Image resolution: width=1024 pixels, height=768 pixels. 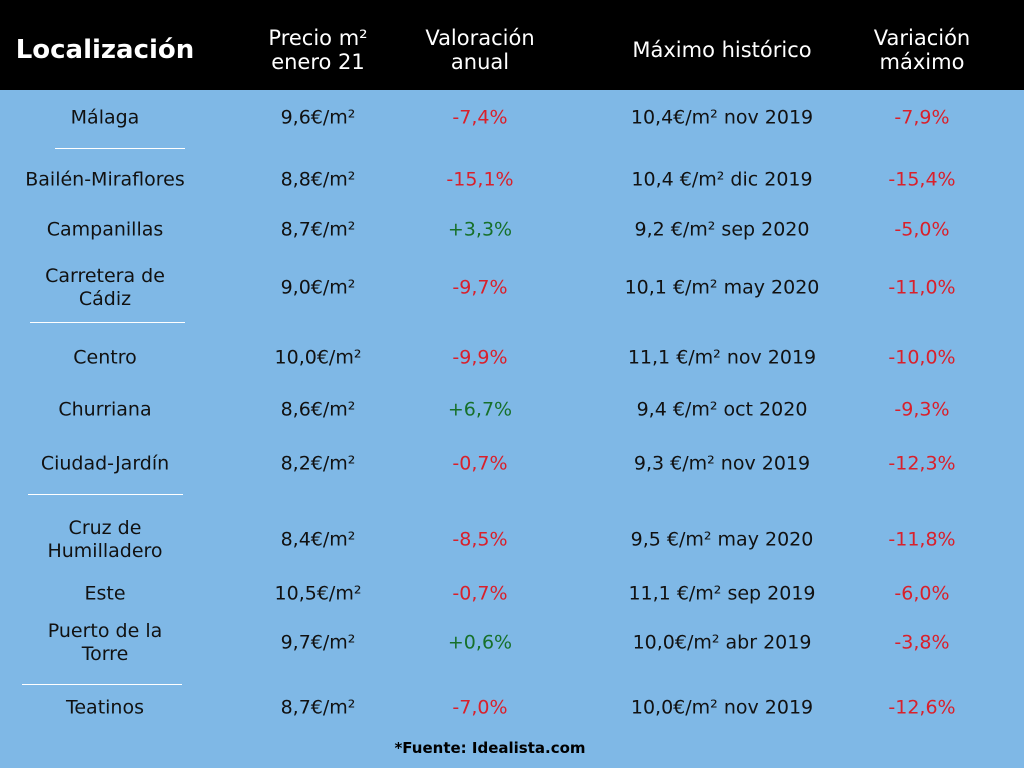 I want to click on column-header: Variación máximo, so click(x=922, y=50).